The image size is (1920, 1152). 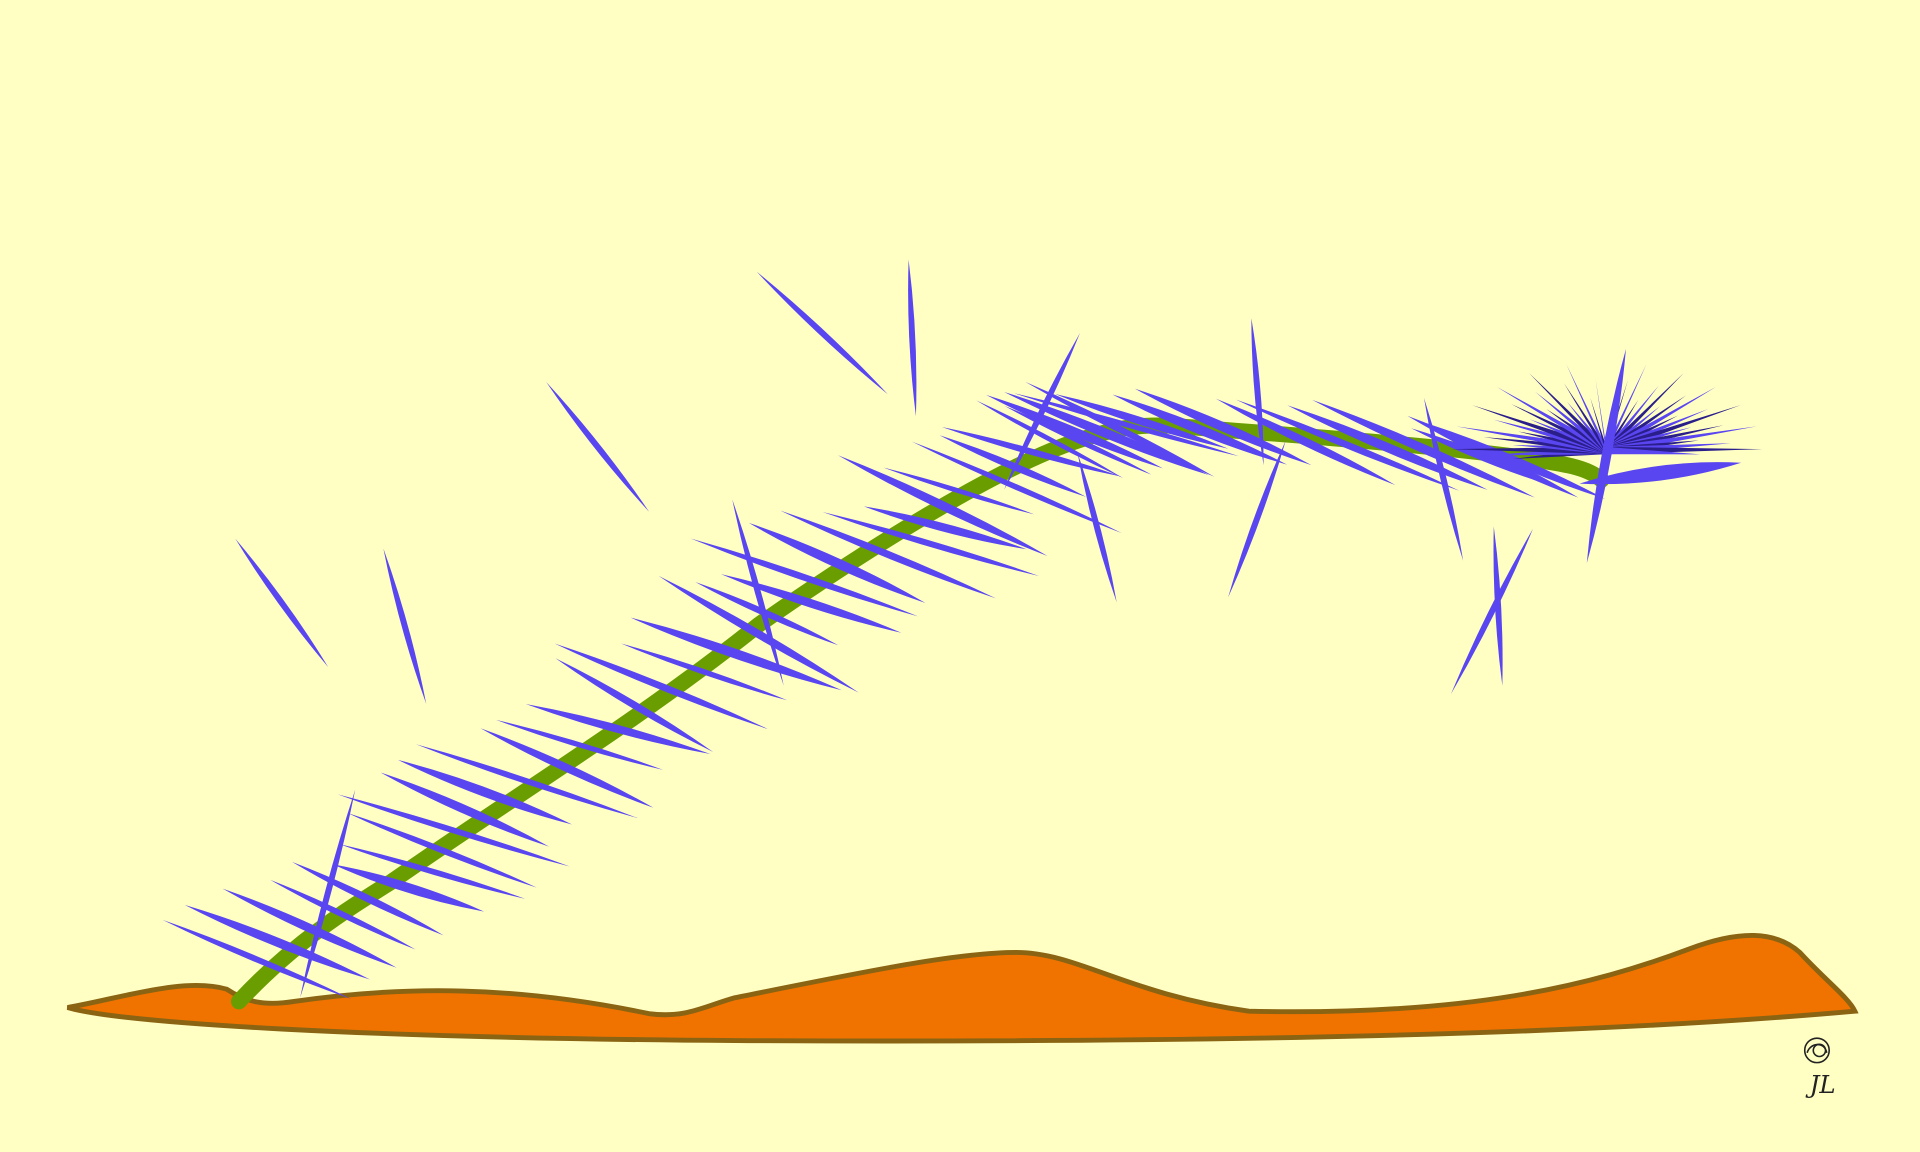 I want to click on signature-mark, so click(x=1816, y=1050).